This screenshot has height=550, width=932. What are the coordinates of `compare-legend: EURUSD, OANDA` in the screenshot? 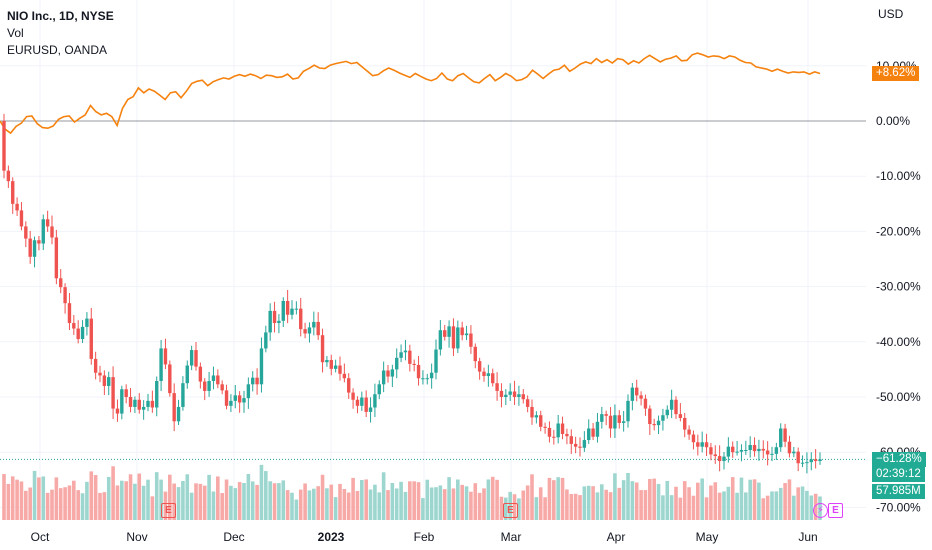 It's located at (57, 50).